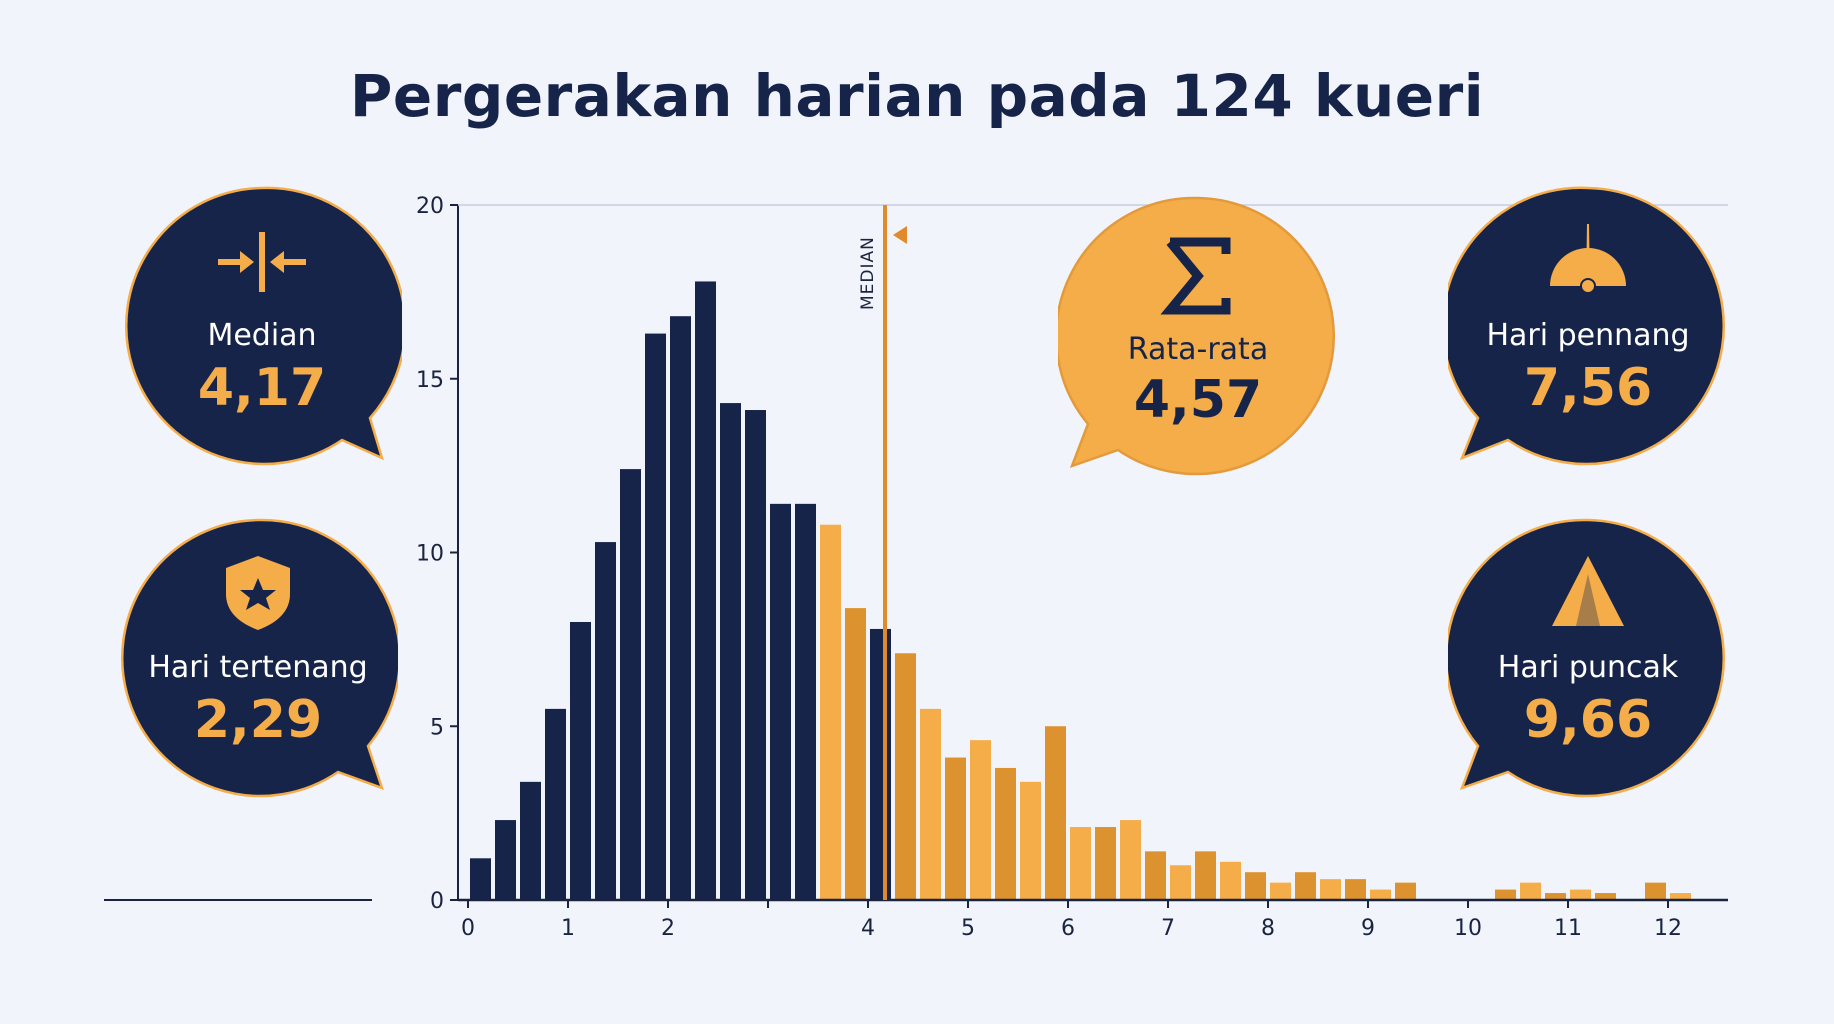  I want to click on calmest-day-stat-bubble: Hari tertenang 2,29, so click(258, 668).